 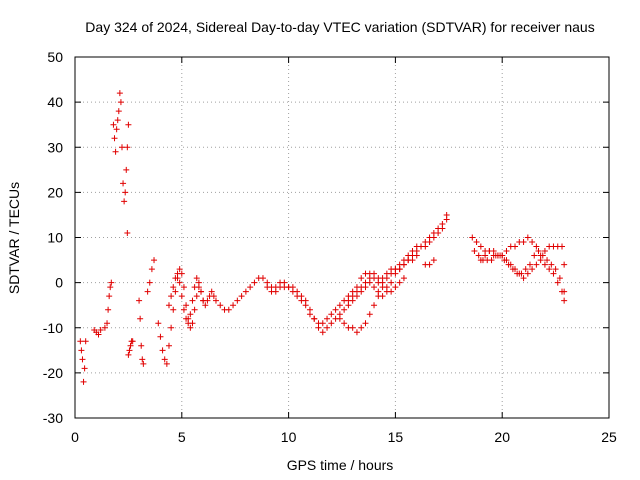 I want to click on y-tick-label: 50, so click(x=55, y=57).